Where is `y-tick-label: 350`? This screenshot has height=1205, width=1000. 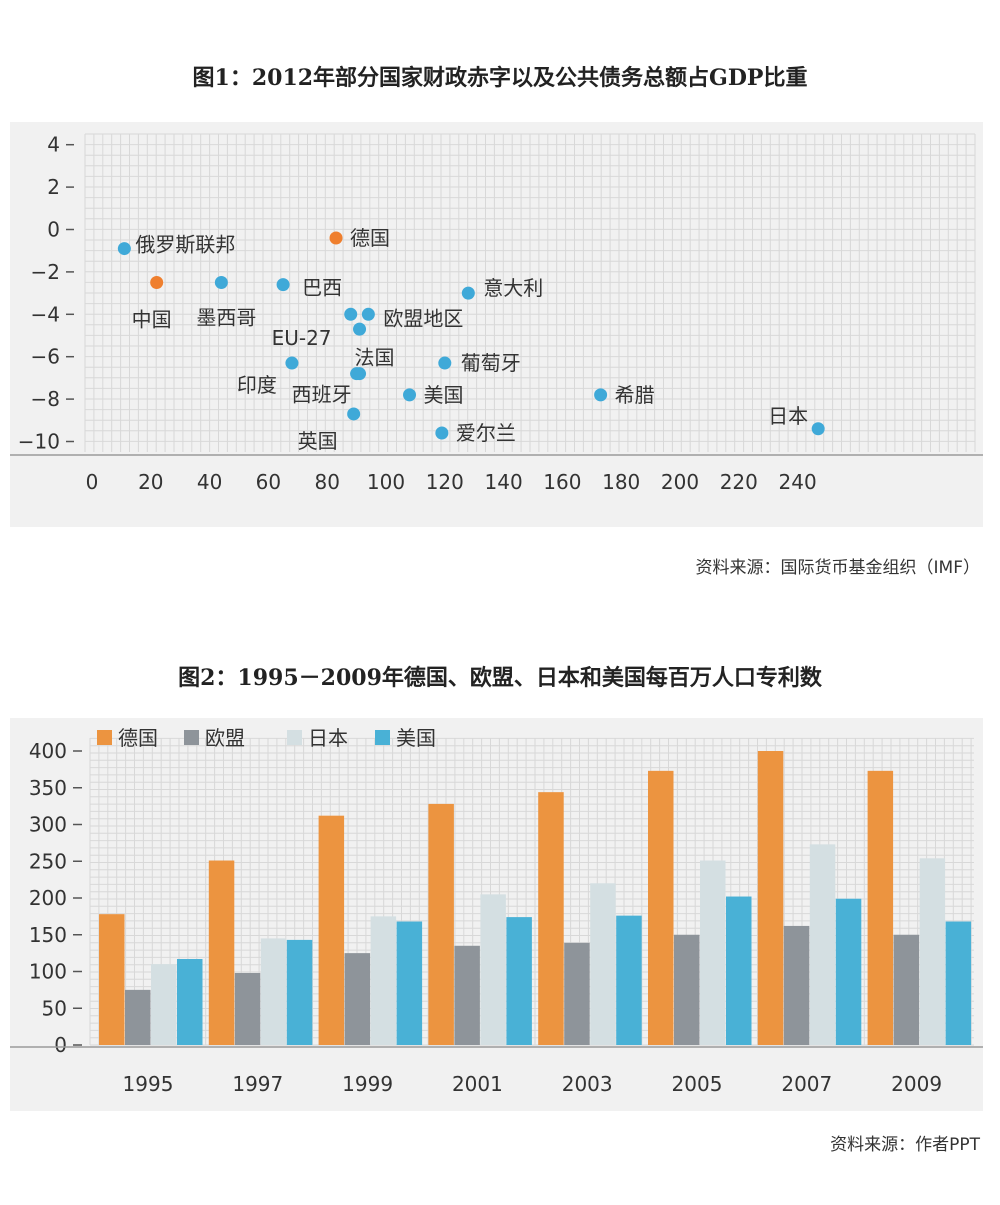
y-tick-label: 350 is located at coordinates (48, 788).